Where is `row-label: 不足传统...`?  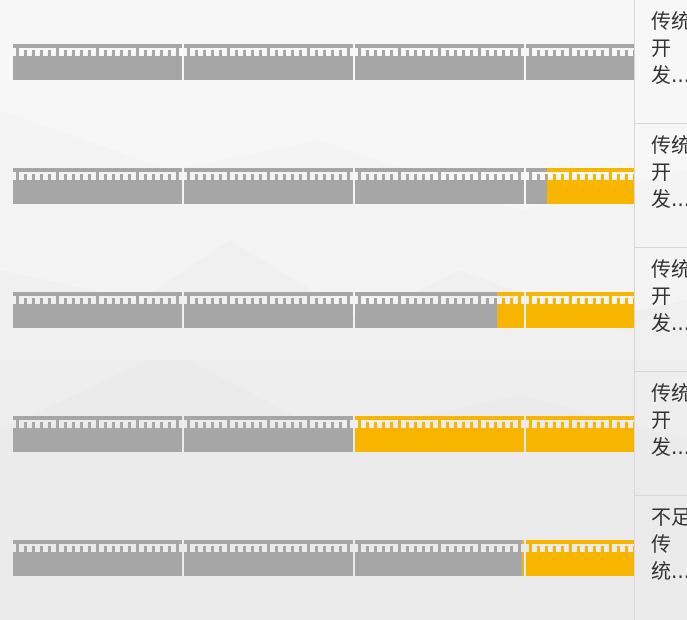 row-label: 不足传统... is located at coordinates (669, 544).